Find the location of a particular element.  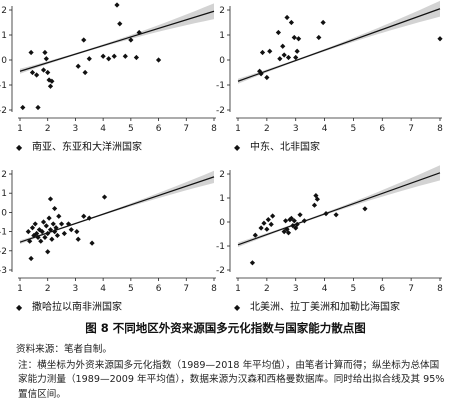

y-tick-label: -2 is located at coordinates (220, 111).